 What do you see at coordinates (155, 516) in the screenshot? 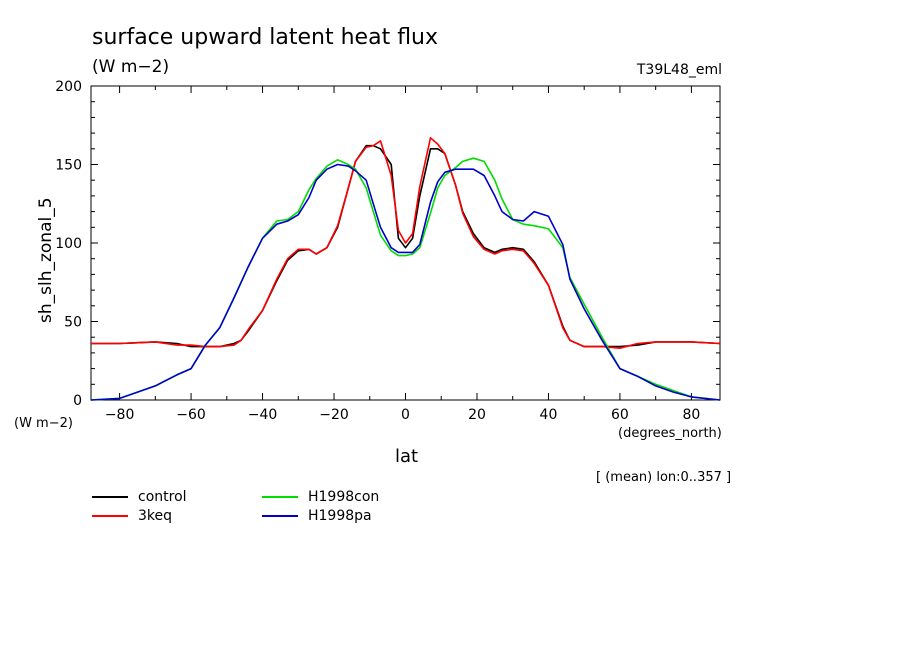
I see `legend-label: 3keq` at bounding box center [155, 516].